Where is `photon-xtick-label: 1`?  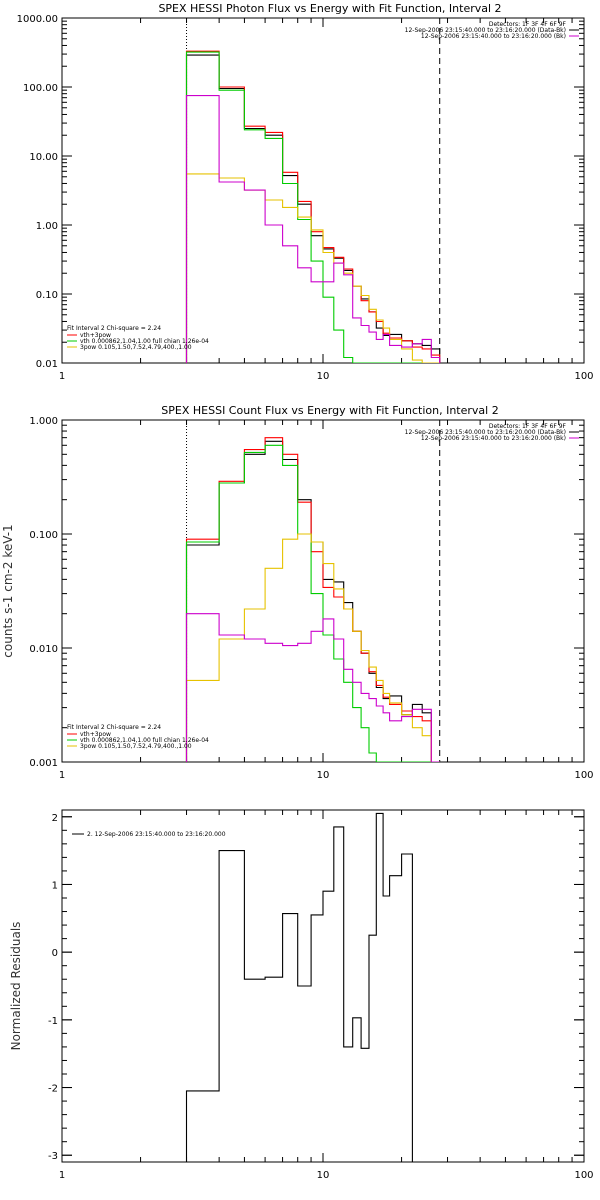
photon-xtick-label: 1 is located at coordinates (62, 376).